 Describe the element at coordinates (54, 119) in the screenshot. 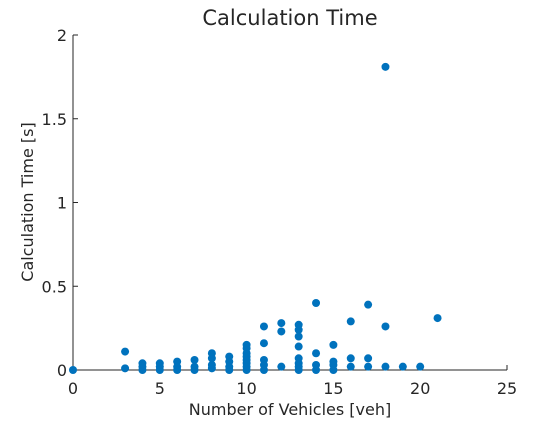

I see `y-tick-label: 1.5` at that location.